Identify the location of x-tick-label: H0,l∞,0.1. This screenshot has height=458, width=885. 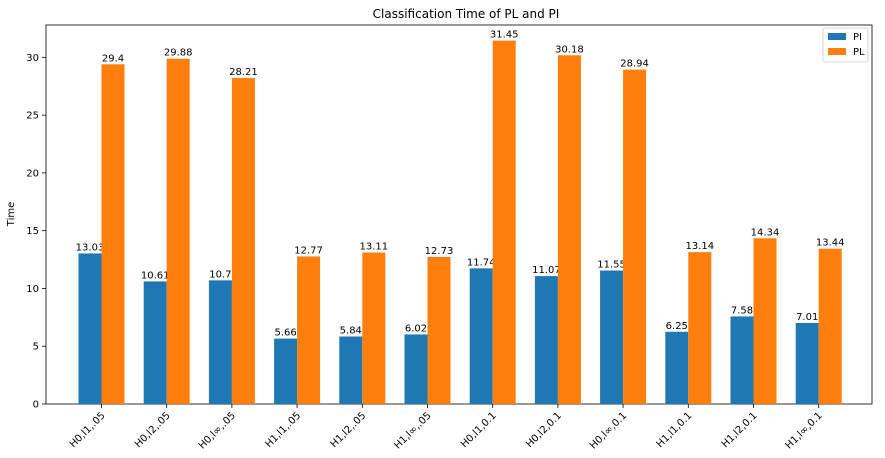
(608, 430).